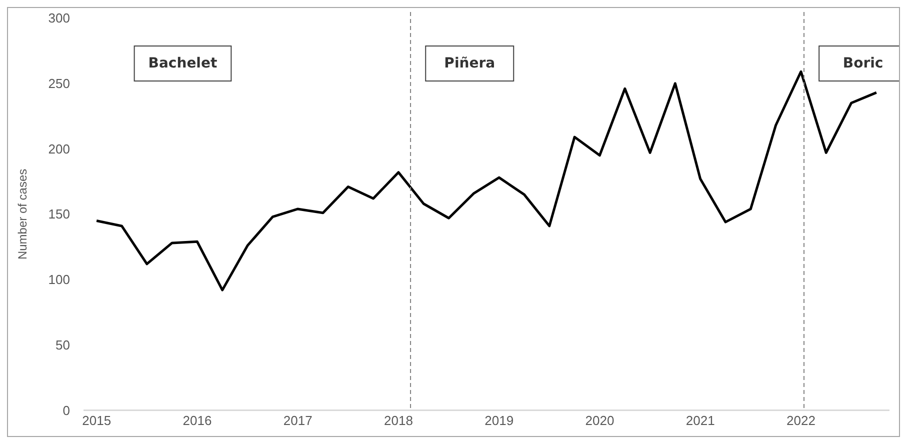 The image size is (909, 446). Describe the element at coordinates (97, 420) in the screenshot. I see `x-tick-label: 2015` at that location.